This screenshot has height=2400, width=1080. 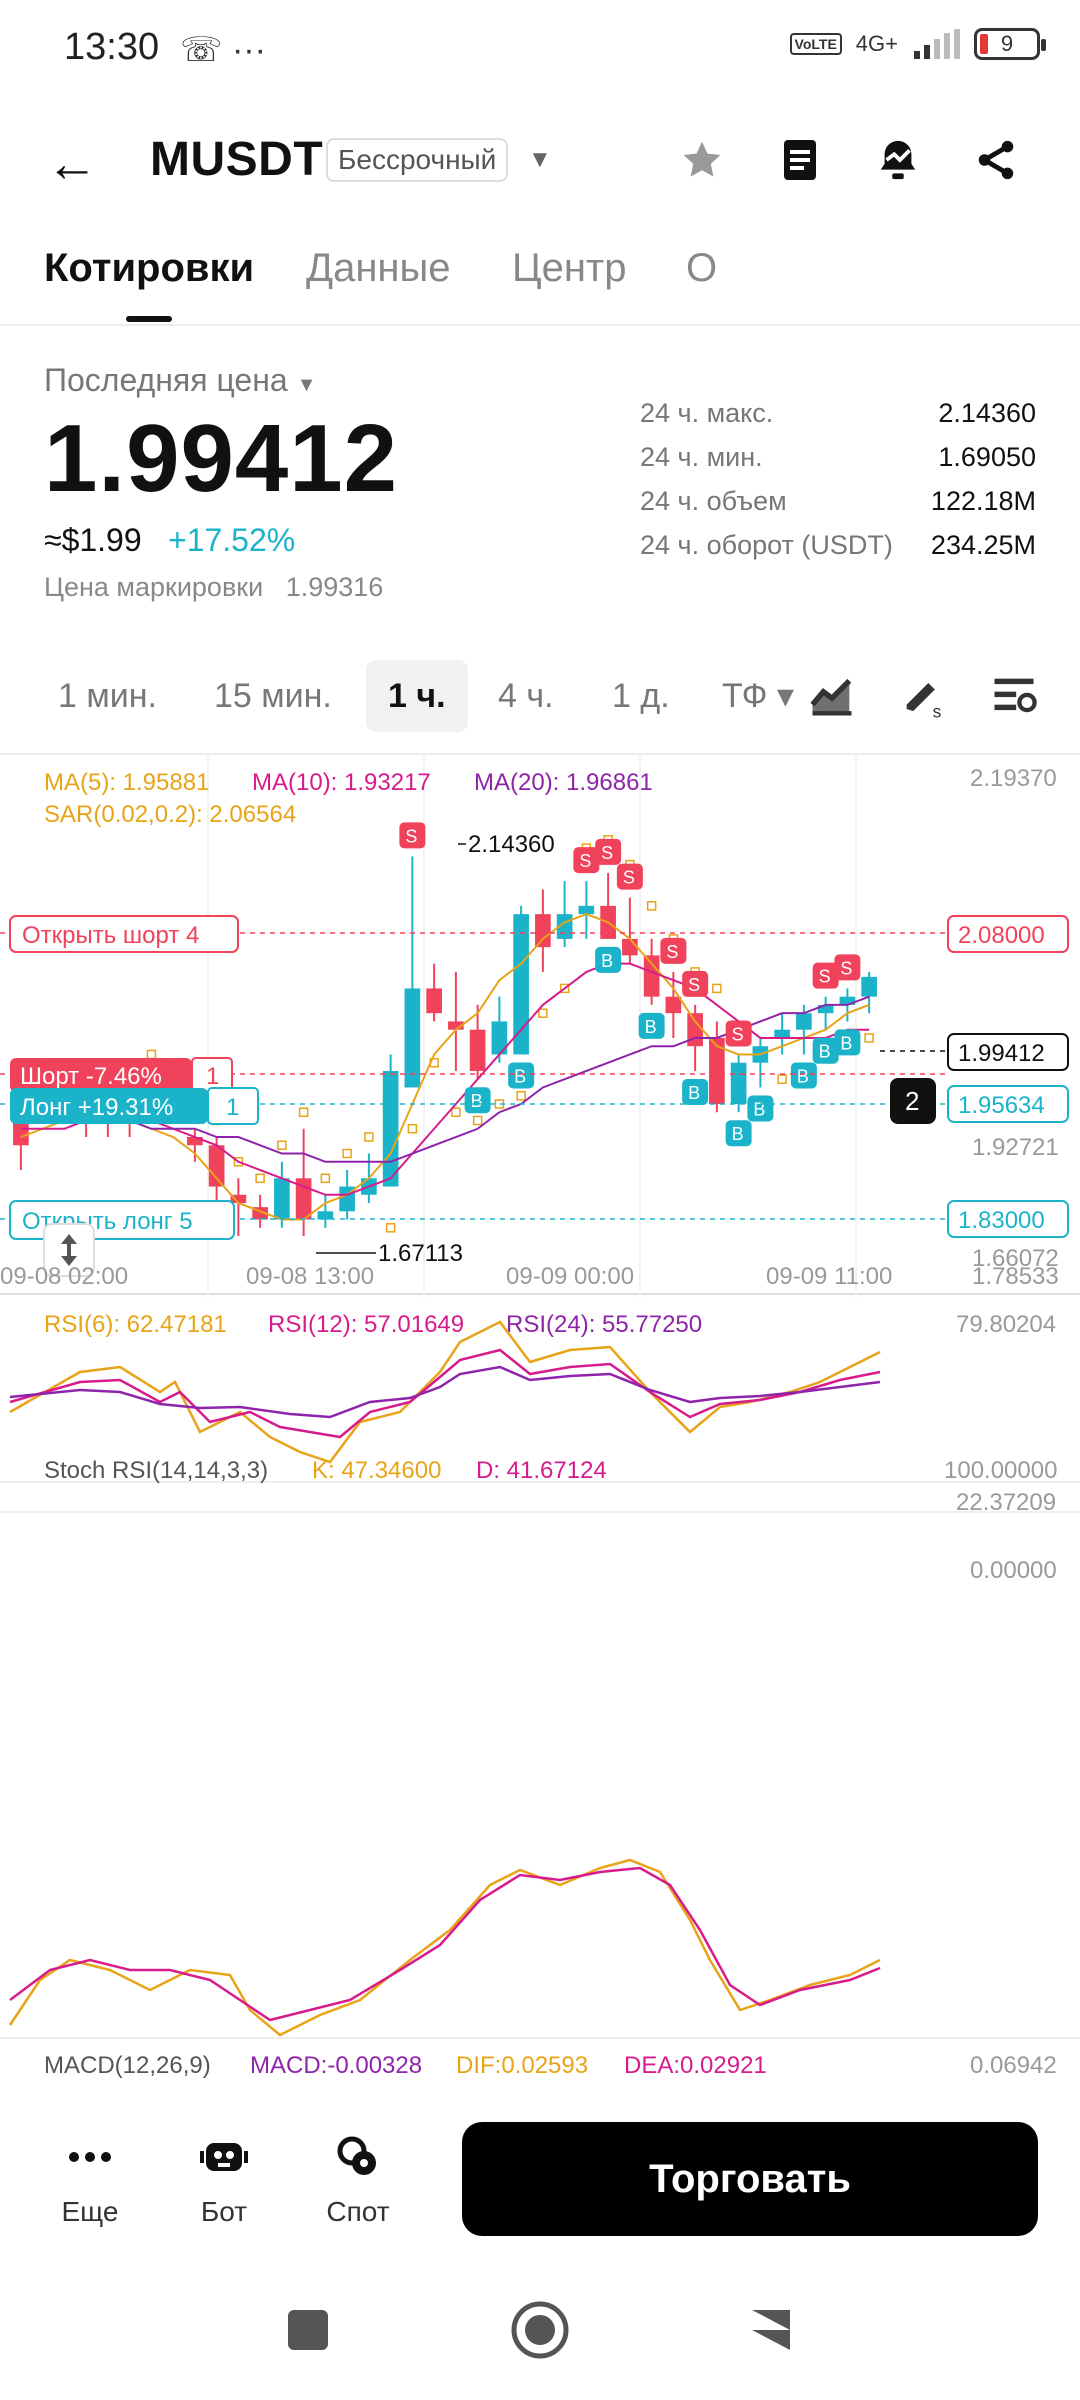 I want to click on tf-15min: 15 мин., so click(x=273, y=696).